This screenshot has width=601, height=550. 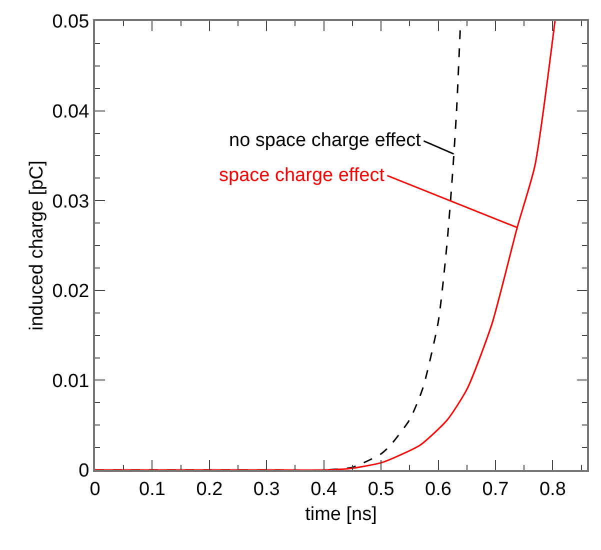 What do you see at coordinates (325, 140) in the screenshot?
I see `annotation: no space charge effect` at bounding box center [325, 140].